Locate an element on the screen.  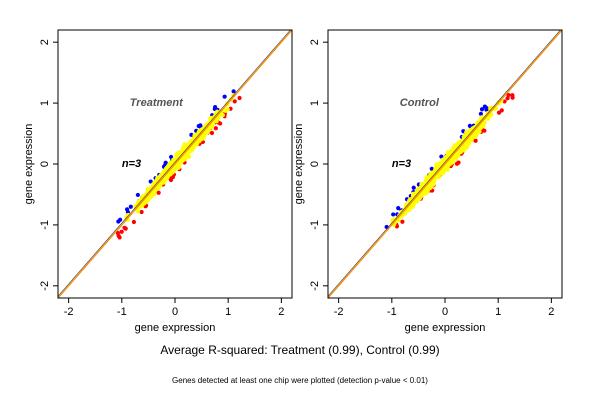
panel-title: Treatment is located at coordinates (157, 103).